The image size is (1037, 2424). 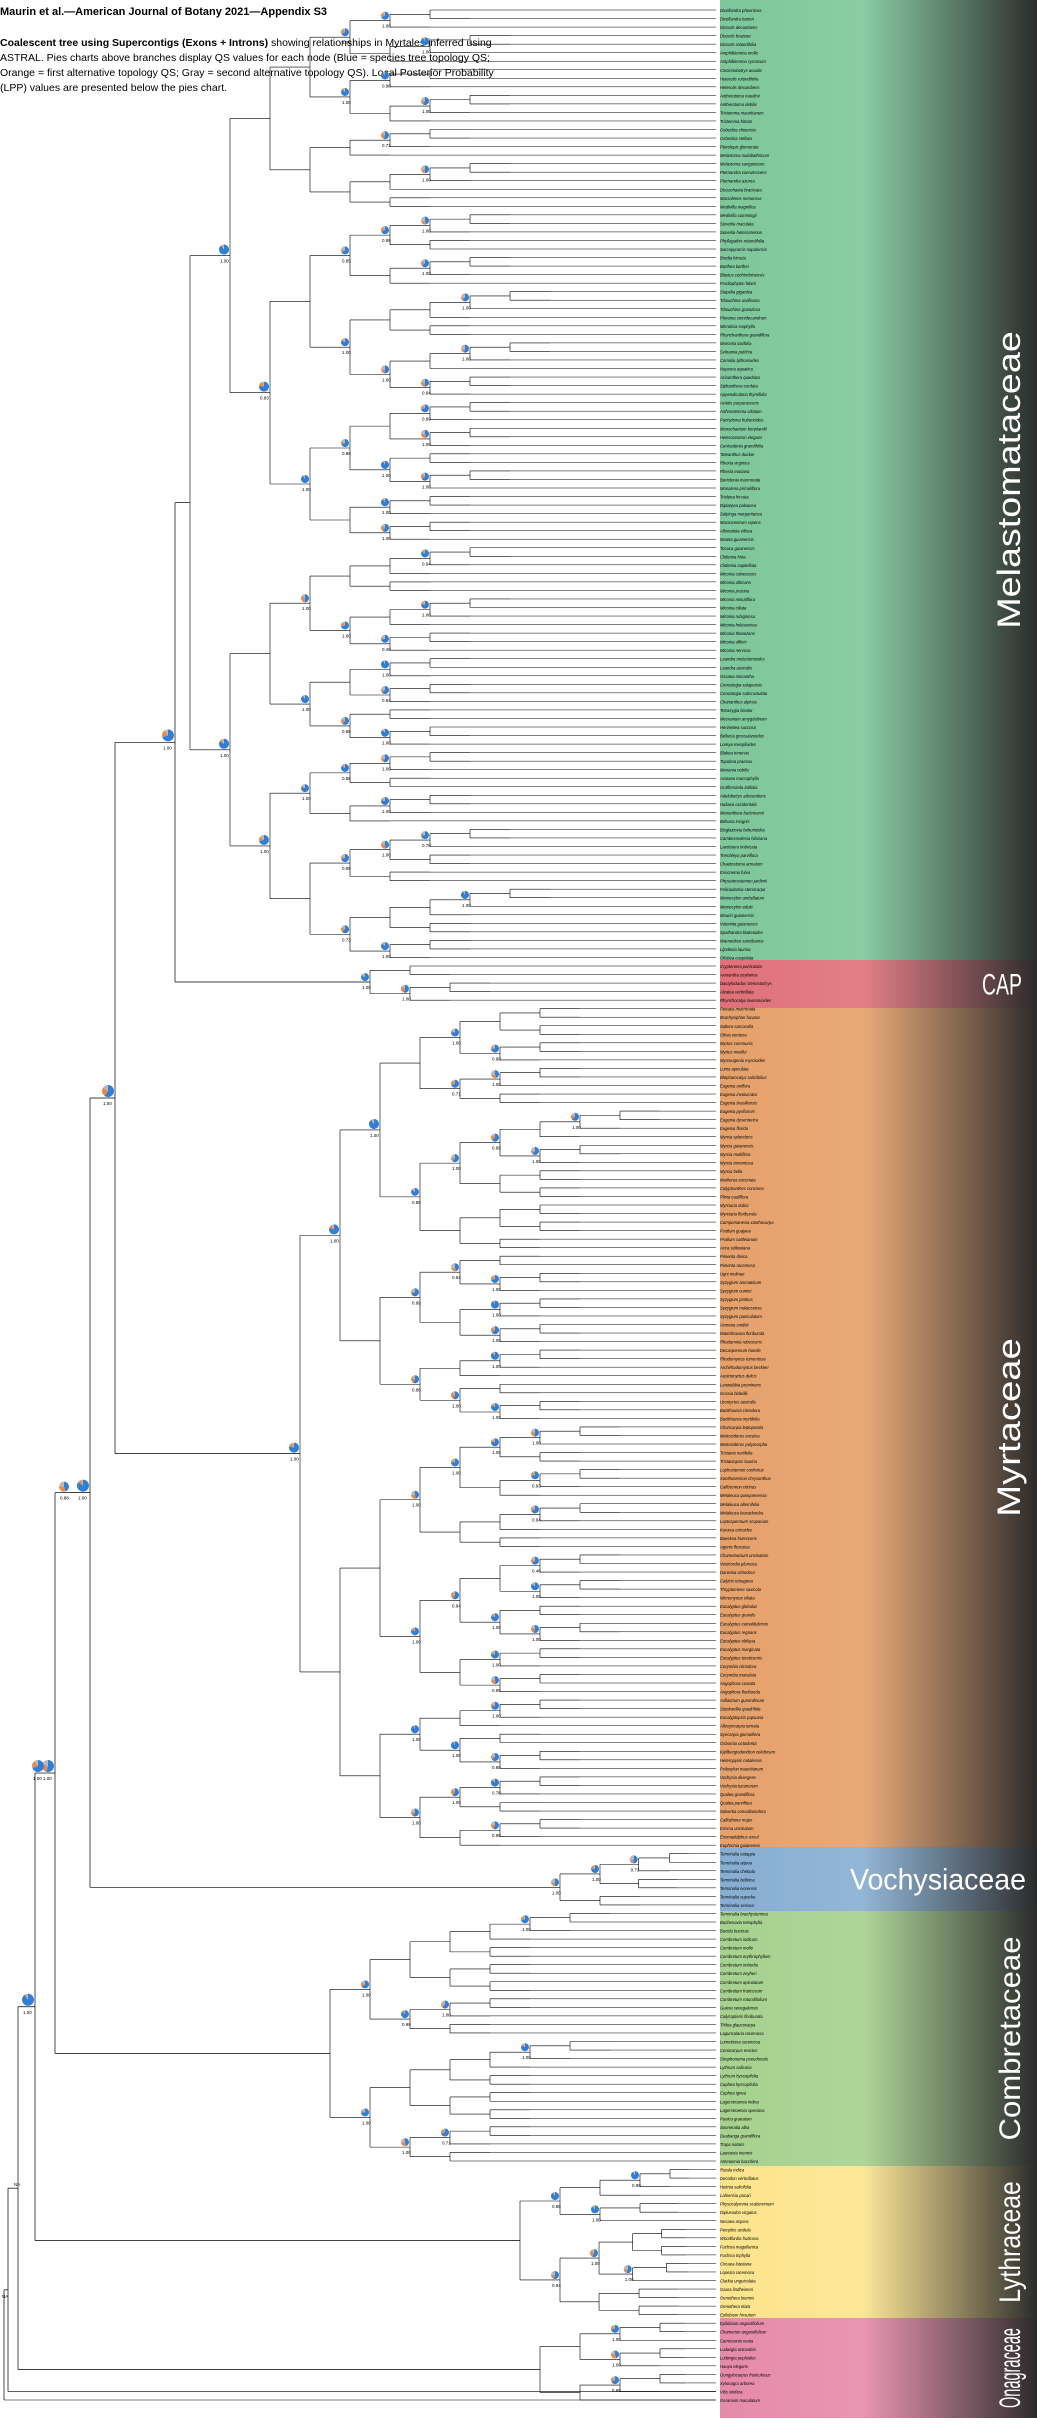 I want to click on tip-label: Oenothera elata, so click(x=735, y=2306).